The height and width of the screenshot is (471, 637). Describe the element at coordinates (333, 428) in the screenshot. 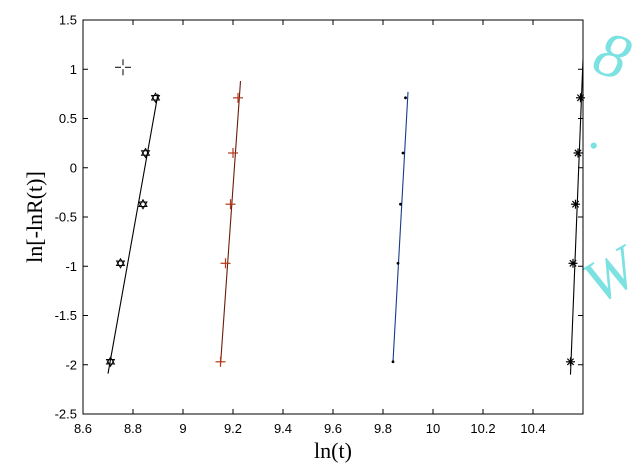

I see `x-tick-label: 9.6` at that location.